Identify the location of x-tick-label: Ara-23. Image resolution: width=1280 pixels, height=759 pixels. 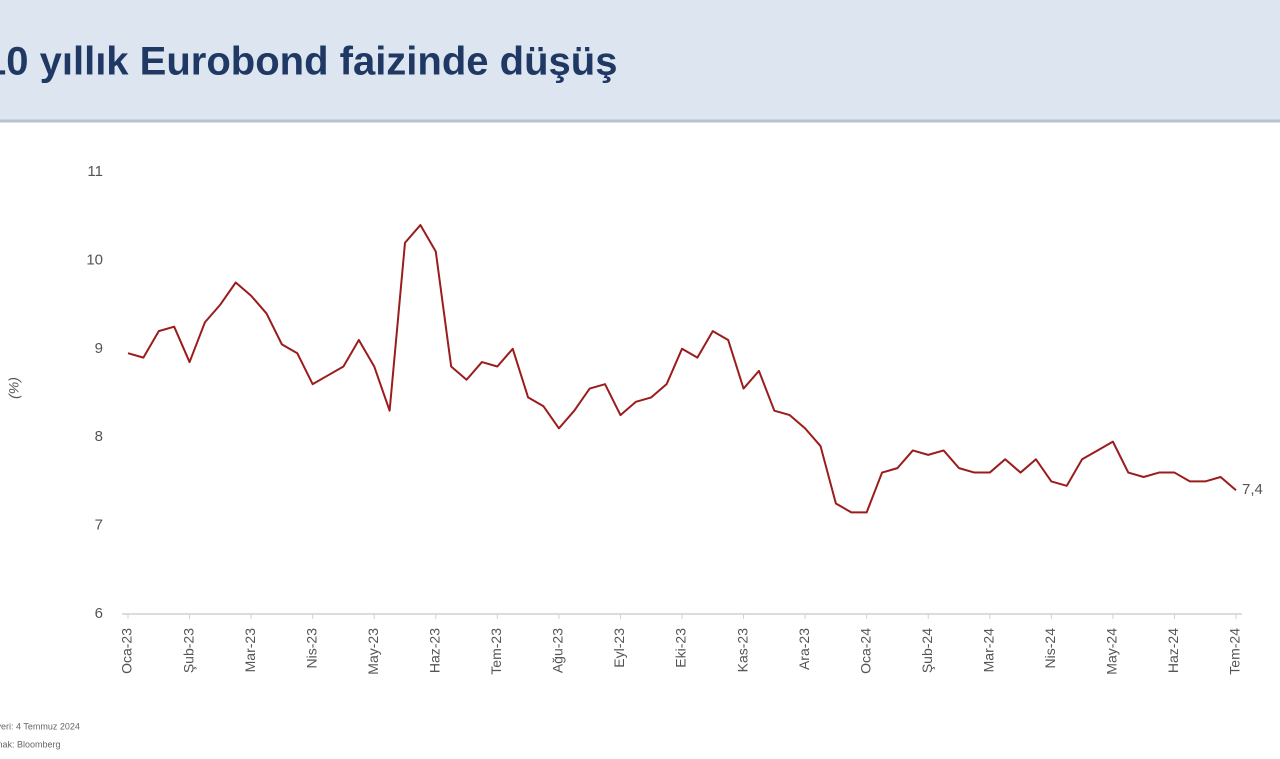
(804, 649).